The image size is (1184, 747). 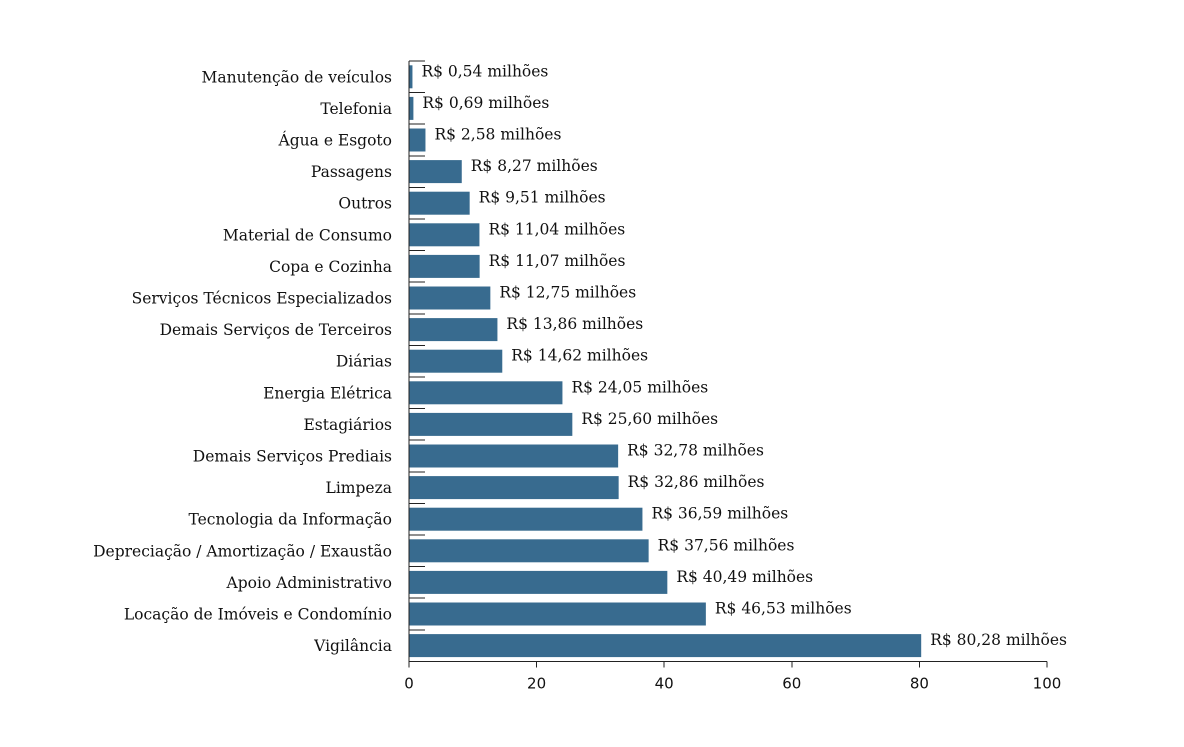 I want to click on data-label: R$ 8,27 milhões, so click(x=534, y=166).